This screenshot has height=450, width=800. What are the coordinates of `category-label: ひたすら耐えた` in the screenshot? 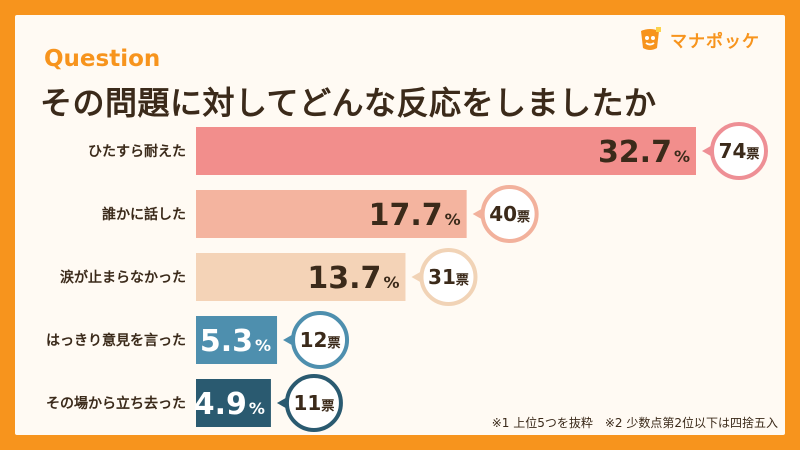 It's located at (137, 151).